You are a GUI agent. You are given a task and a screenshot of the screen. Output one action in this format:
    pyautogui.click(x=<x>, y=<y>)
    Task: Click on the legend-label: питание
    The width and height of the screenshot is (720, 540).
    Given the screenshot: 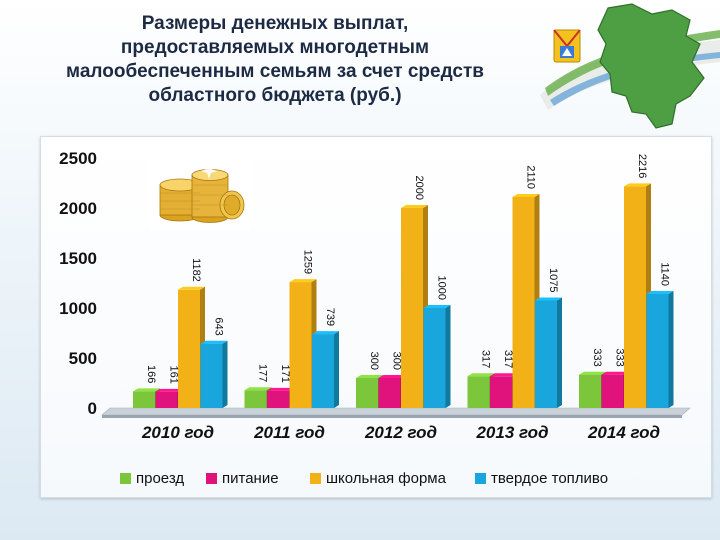 What is the action you would take?
    pyautogui.click(x=250, y=478)
    